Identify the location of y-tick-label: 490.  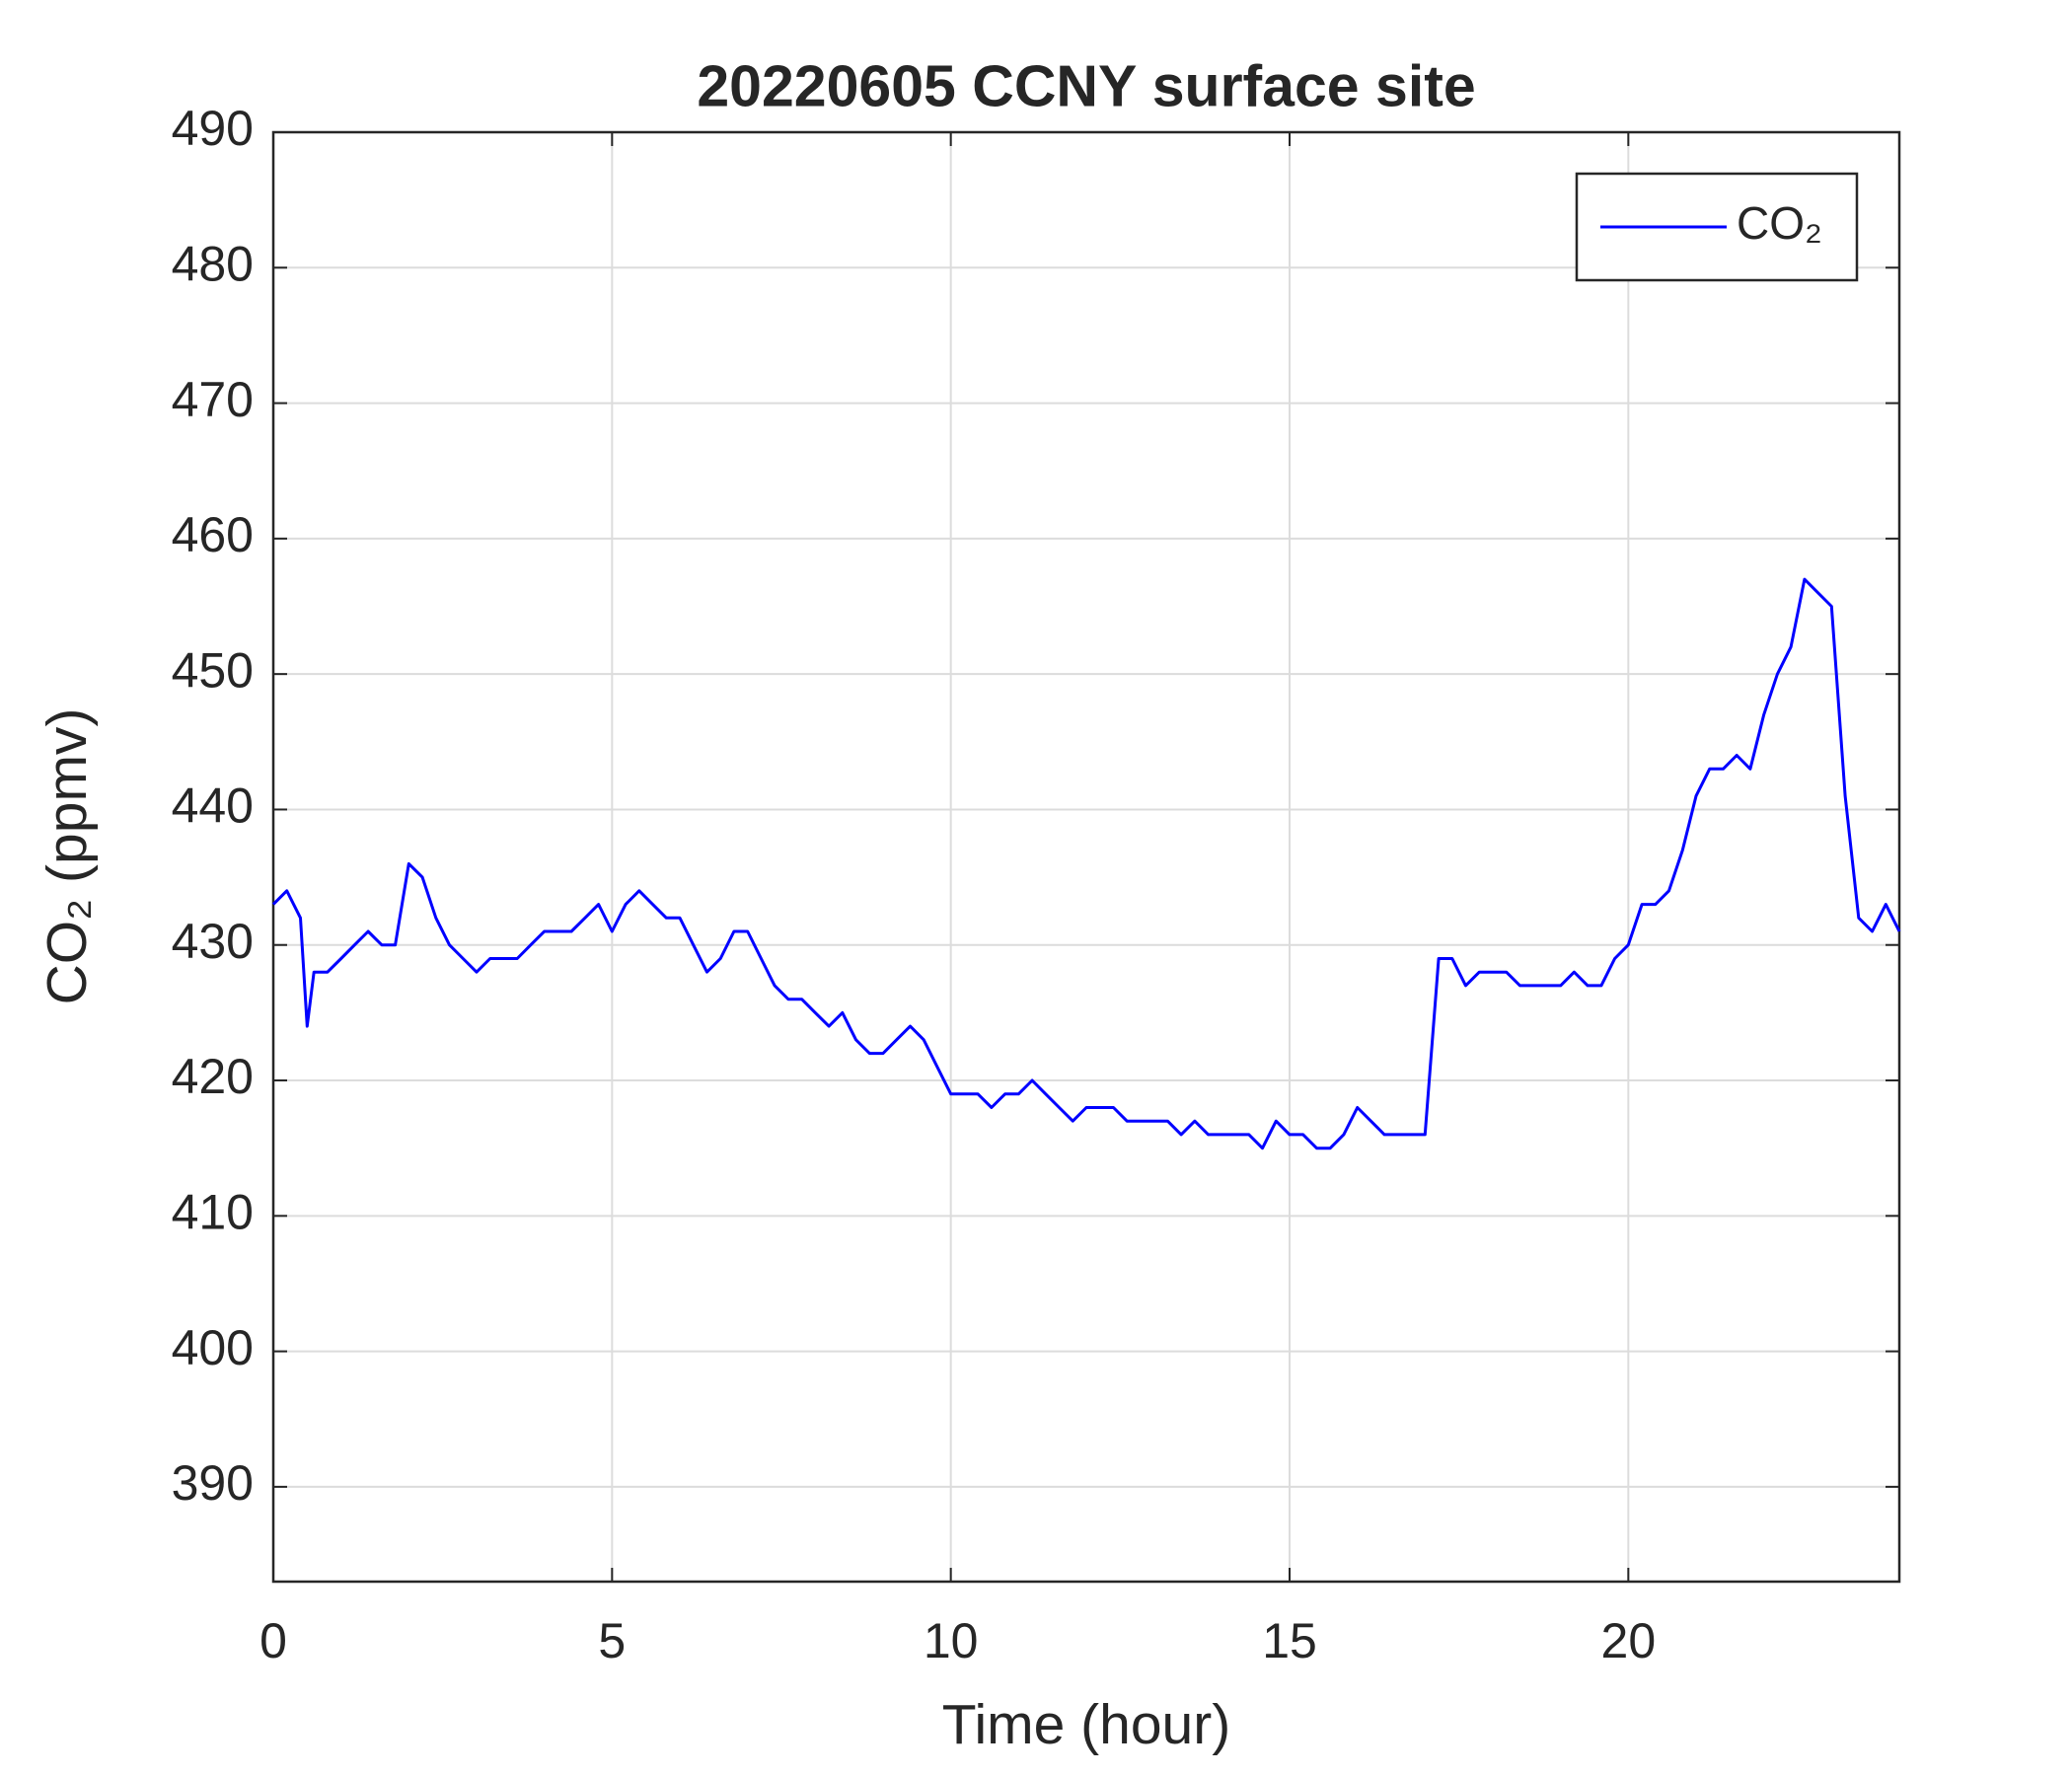
(213, 128).